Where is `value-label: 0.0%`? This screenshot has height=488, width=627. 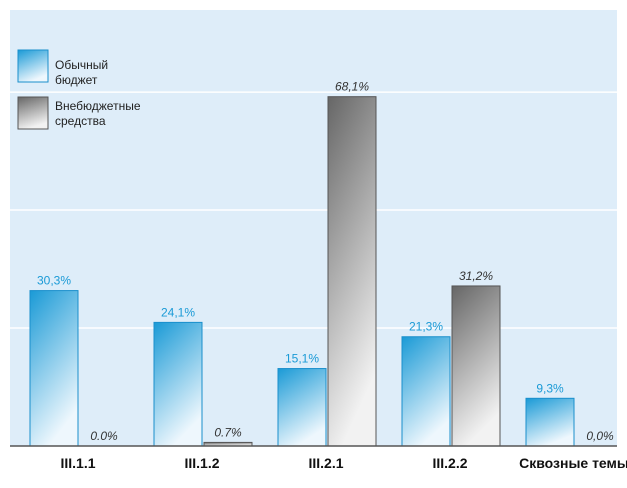 value-label: 0.0% is located at coordinates (104, 436).